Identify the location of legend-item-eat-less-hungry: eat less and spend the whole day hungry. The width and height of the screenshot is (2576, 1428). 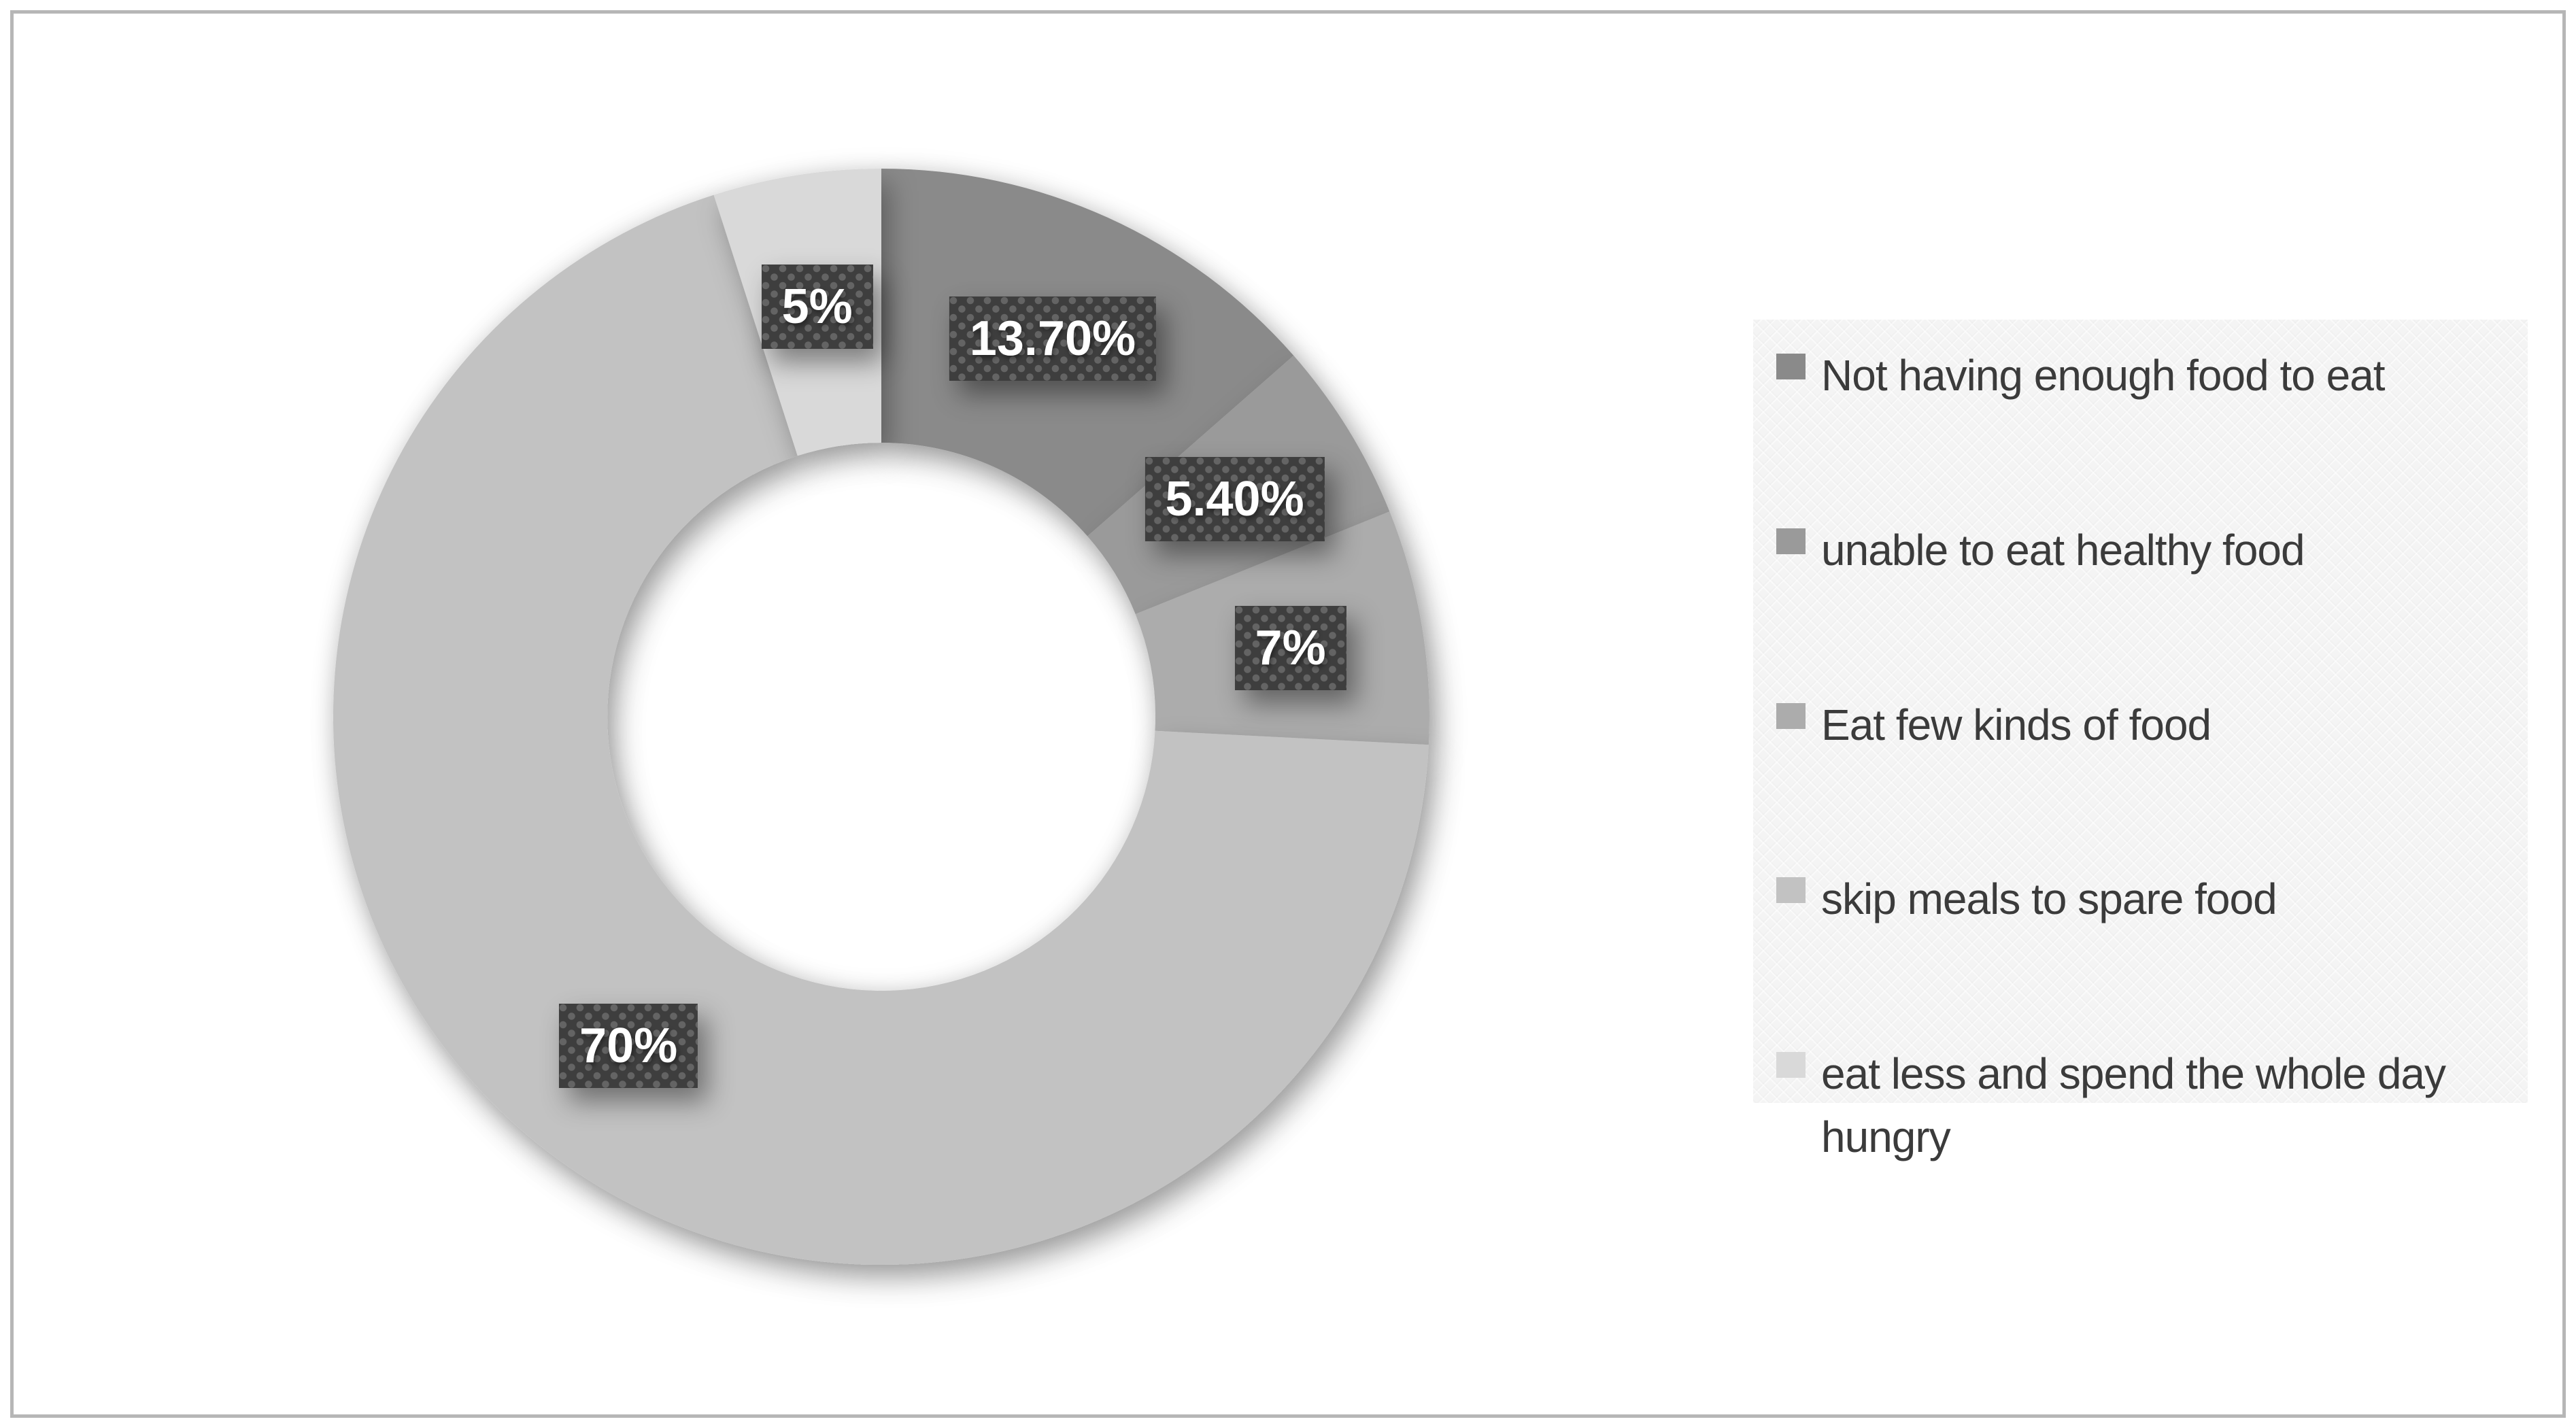
(2145, 1105).